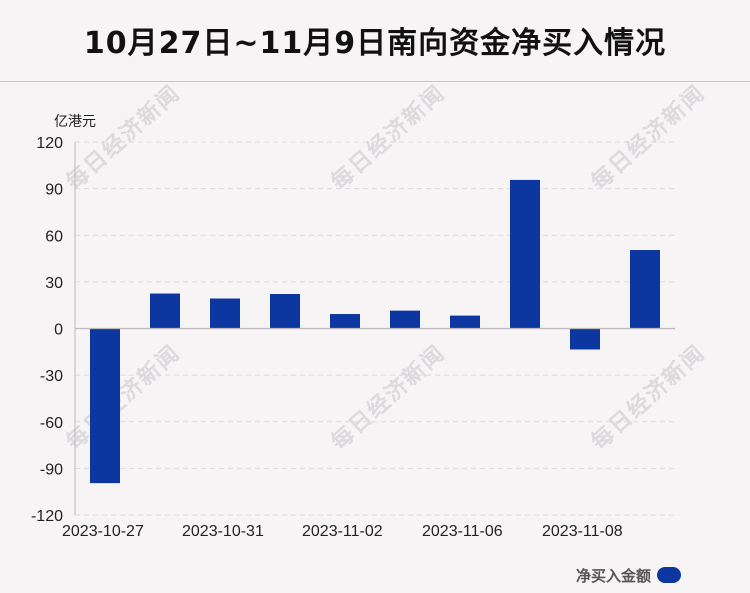 This screenshot has width=750, height=593. What do you see at coordinates (614, 575) in the screenshot?
I see `legend-label: 净买入金额` at bounding box center [614, 575].